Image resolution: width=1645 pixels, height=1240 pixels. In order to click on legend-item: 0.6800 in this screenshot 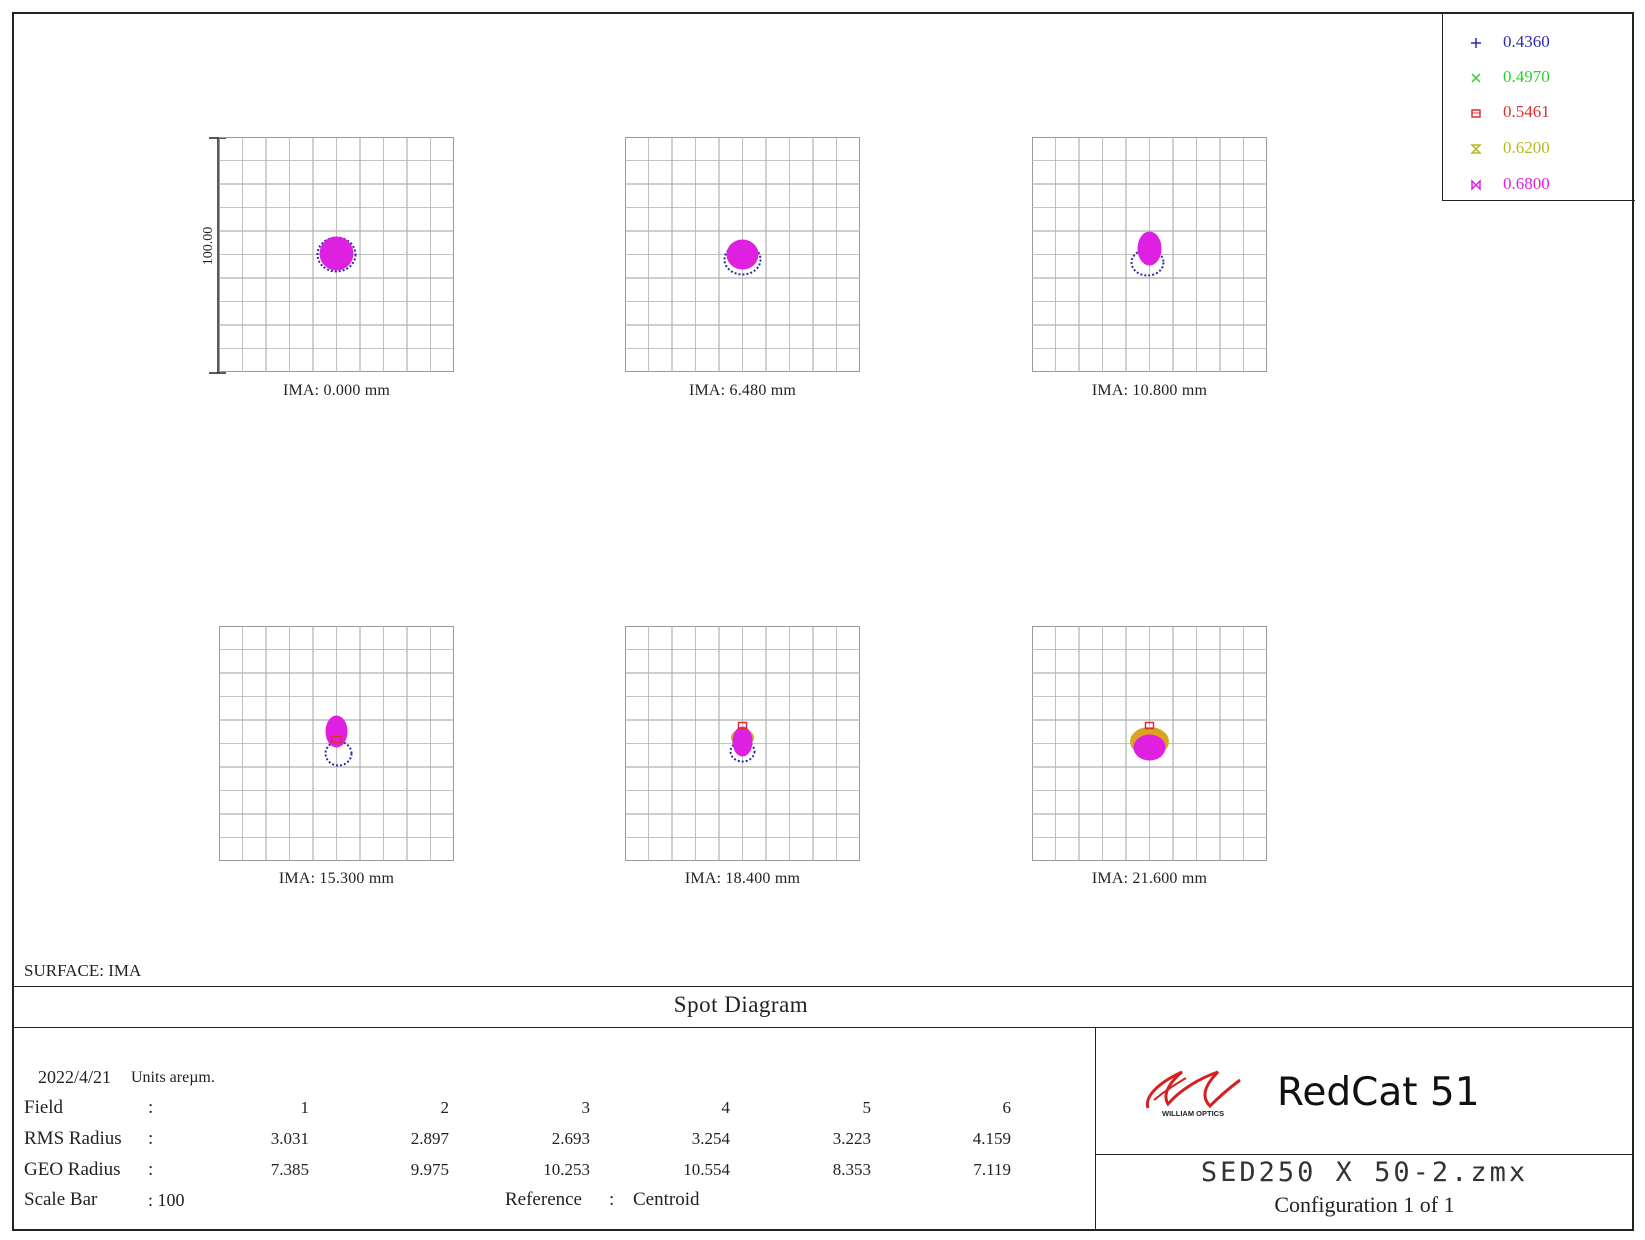, I will do `click(1539, 186)`.